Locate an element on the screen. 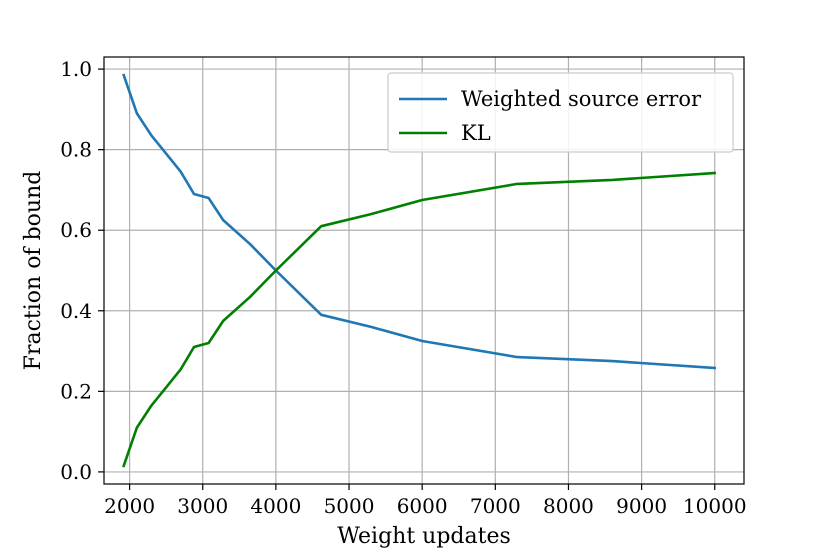 The width and height of the screenshot is (828, 552). x-tick-label: 7000 is located at coordinates (495, 506).